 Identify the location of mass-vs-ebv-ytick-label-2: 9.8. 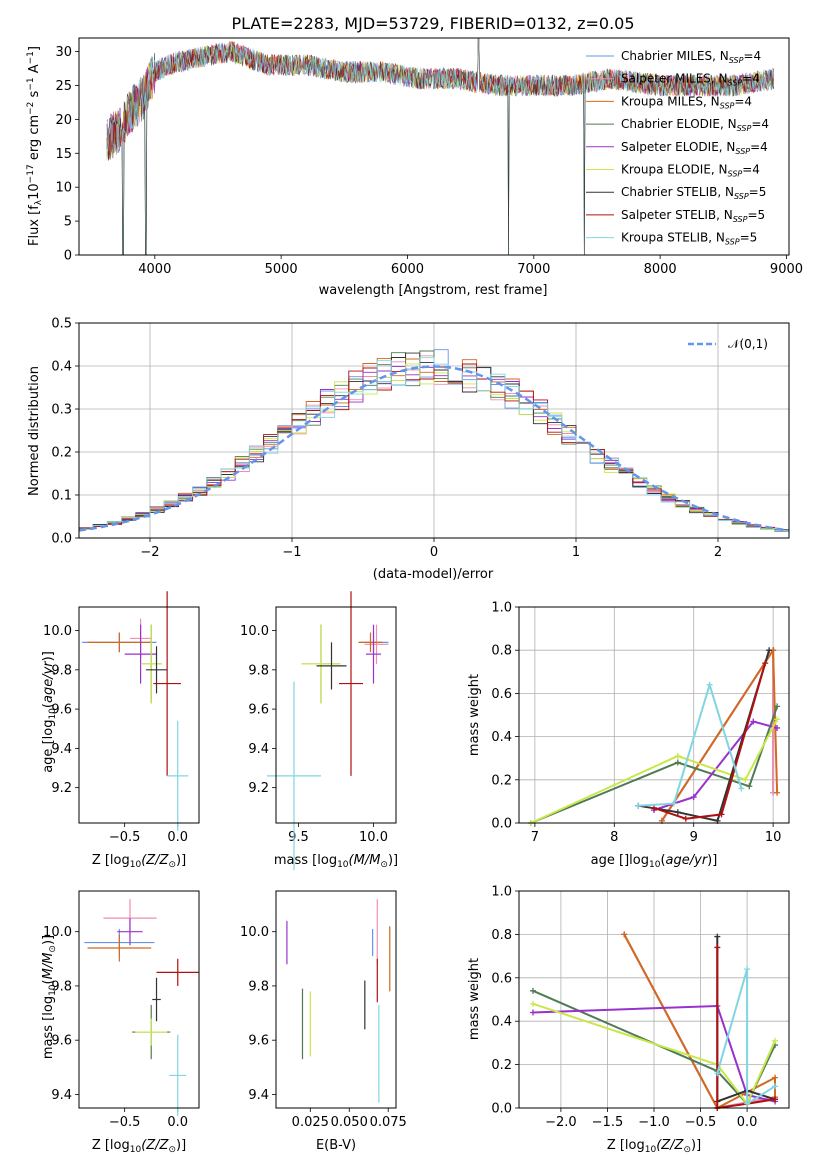
(258, 986).